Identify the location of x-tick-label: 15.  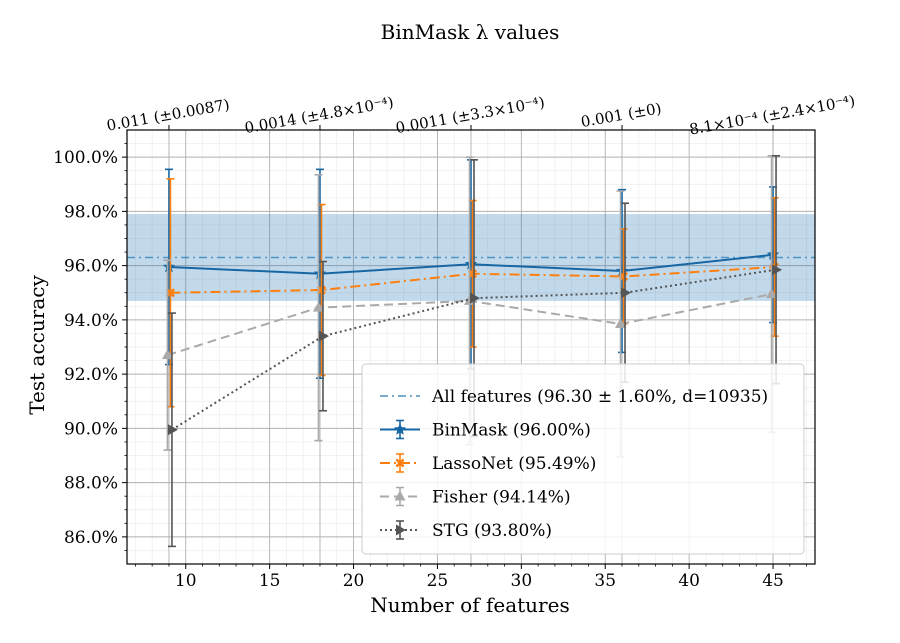
(270, 581).